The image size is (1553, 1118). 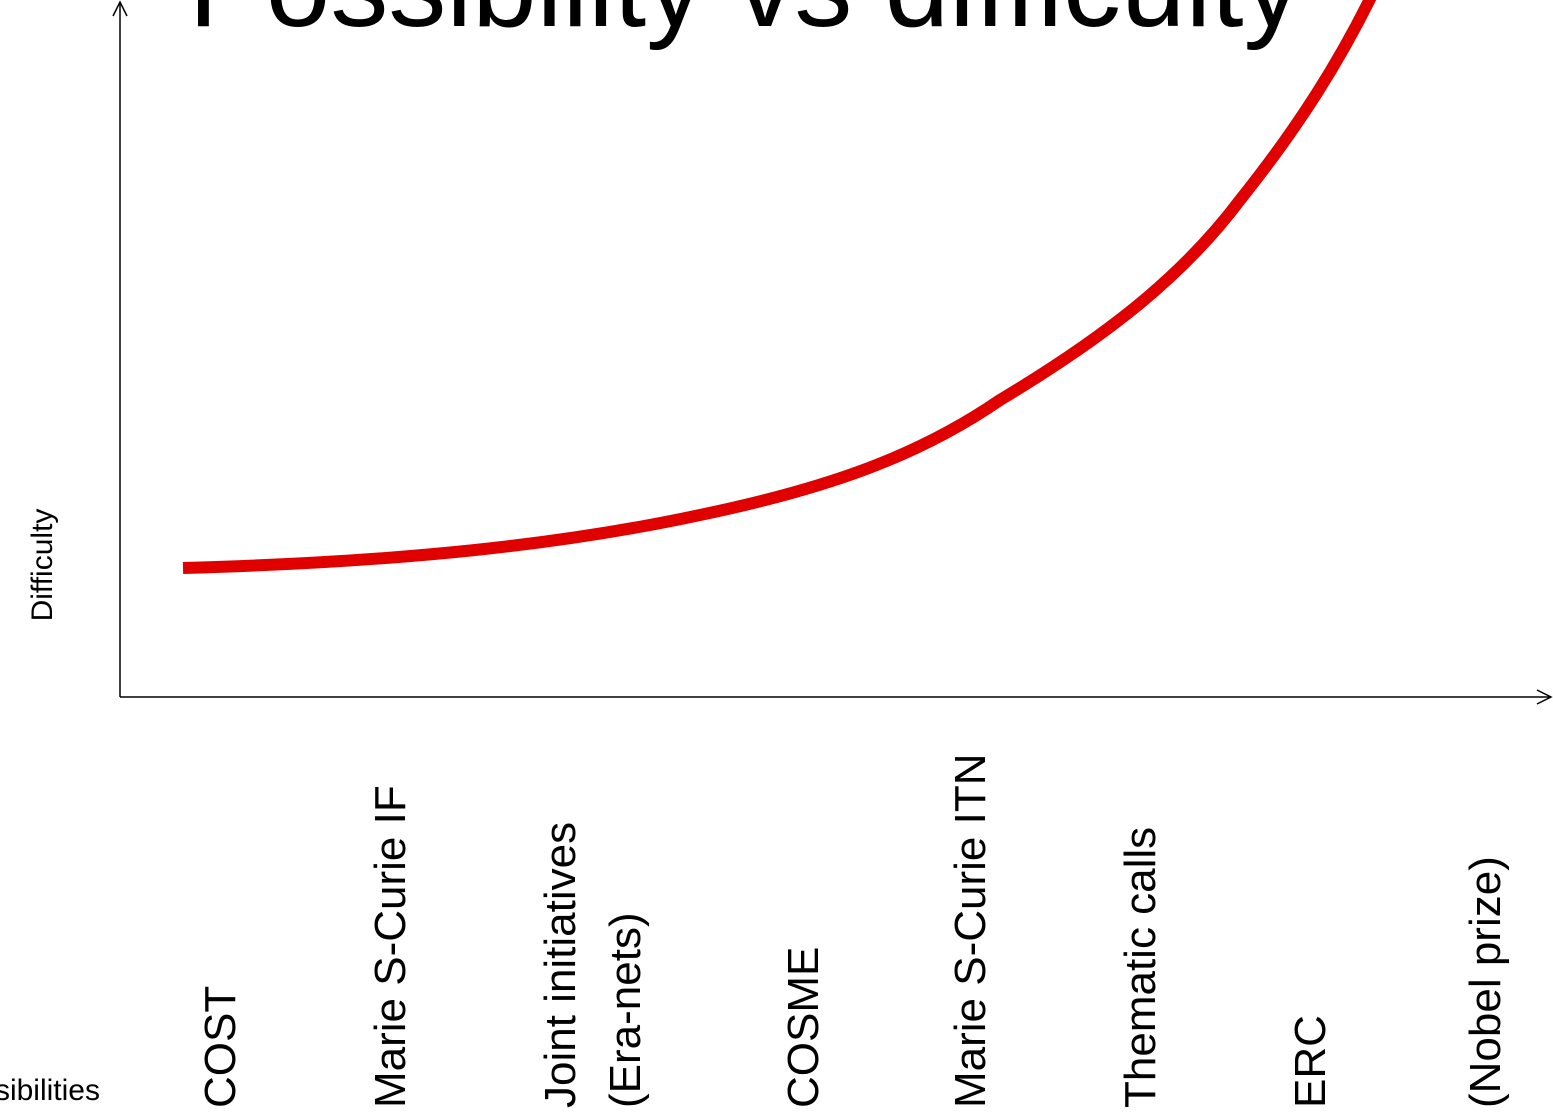 I want to click on category-label: (Era-nets), so click(x=625, y=1010).